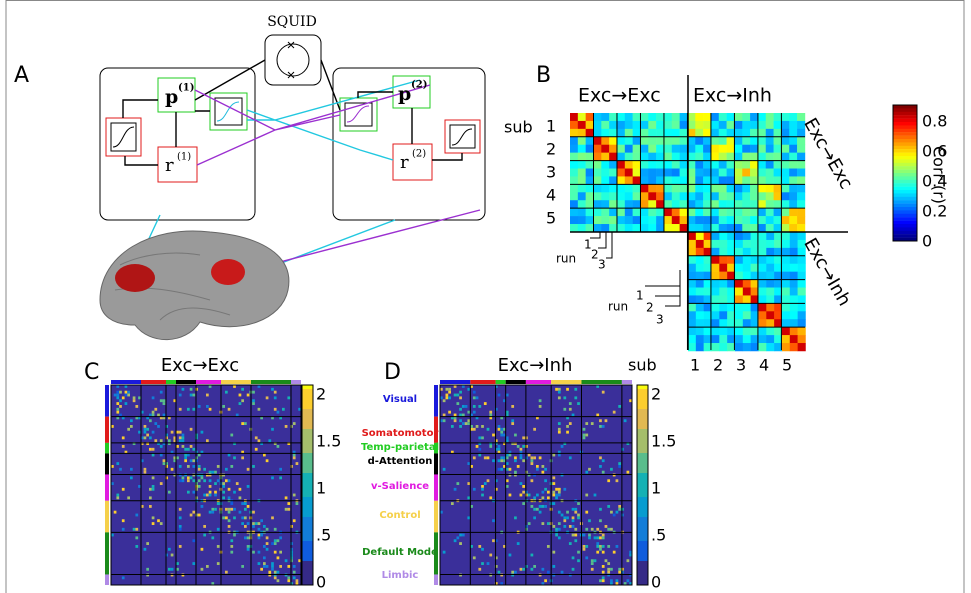 The height and width of the screenshot is (593, 971). What do you see at coordinates (695, 365) in the screenshot?
I see `subject-label: 1` at bounding box center [695, 365].